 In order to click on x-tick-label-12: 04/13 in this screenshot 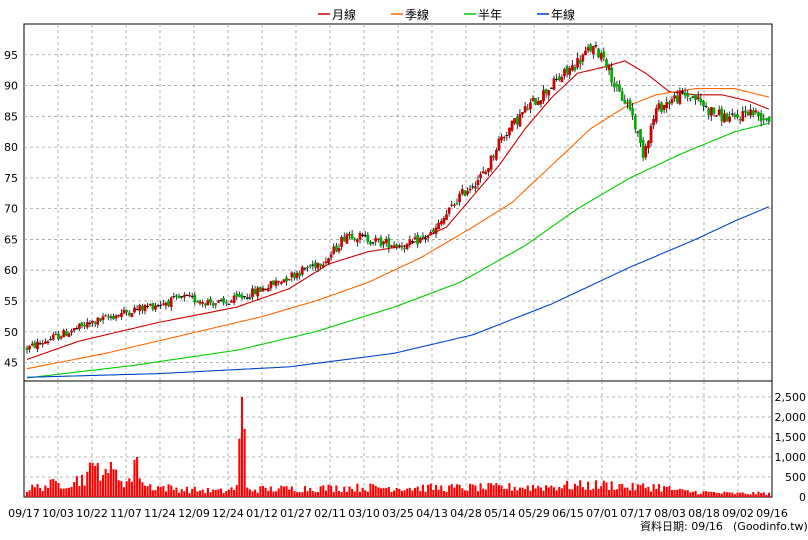, I will do `click(432, 513)`.